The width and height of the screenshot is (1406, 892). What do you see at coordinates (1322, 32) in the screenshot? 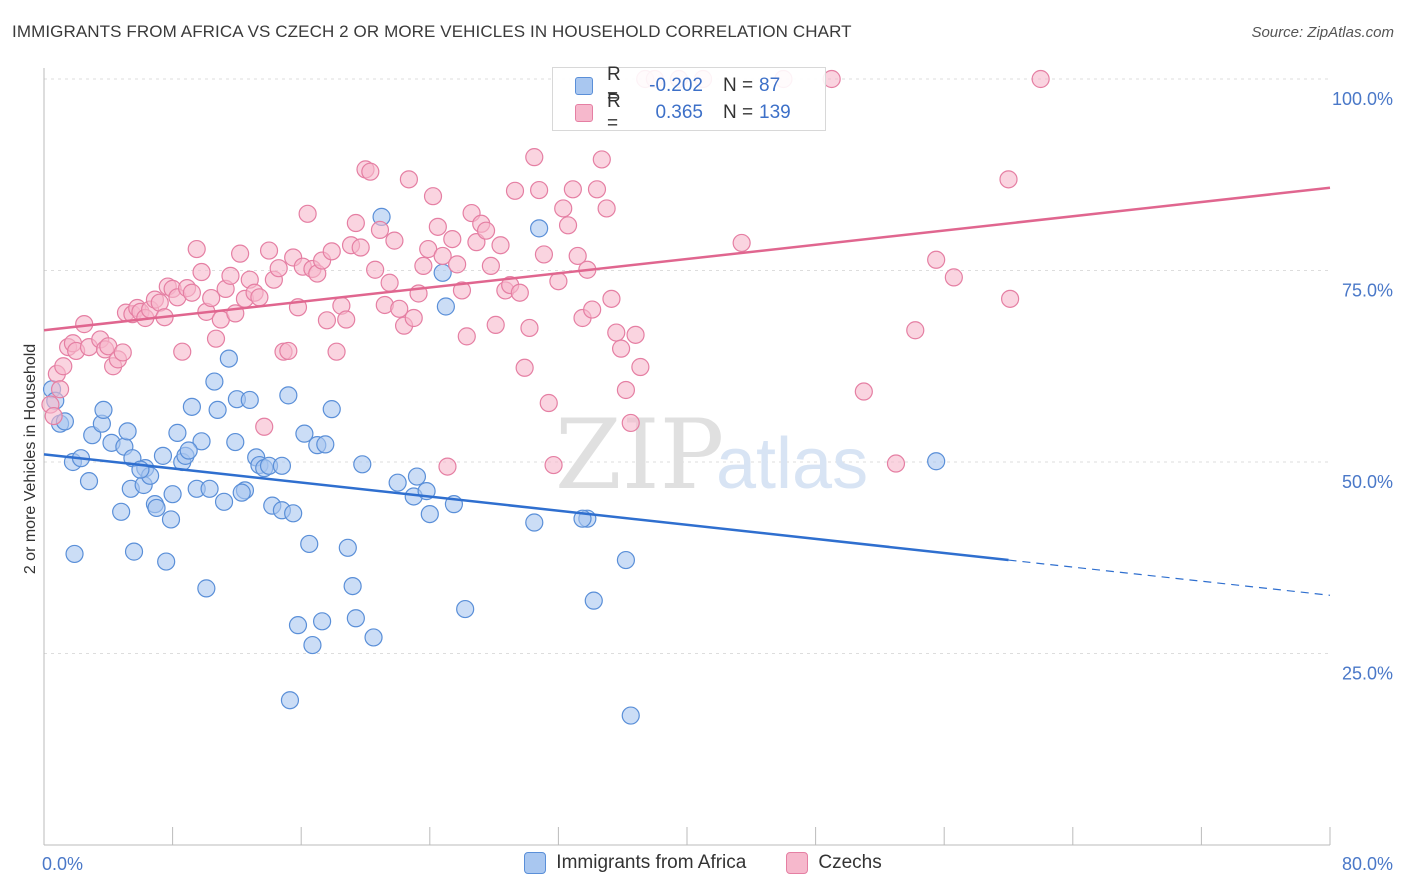
I see `chart-source: Source: ZipAtlas.com` at bounding box center [1322, 32].